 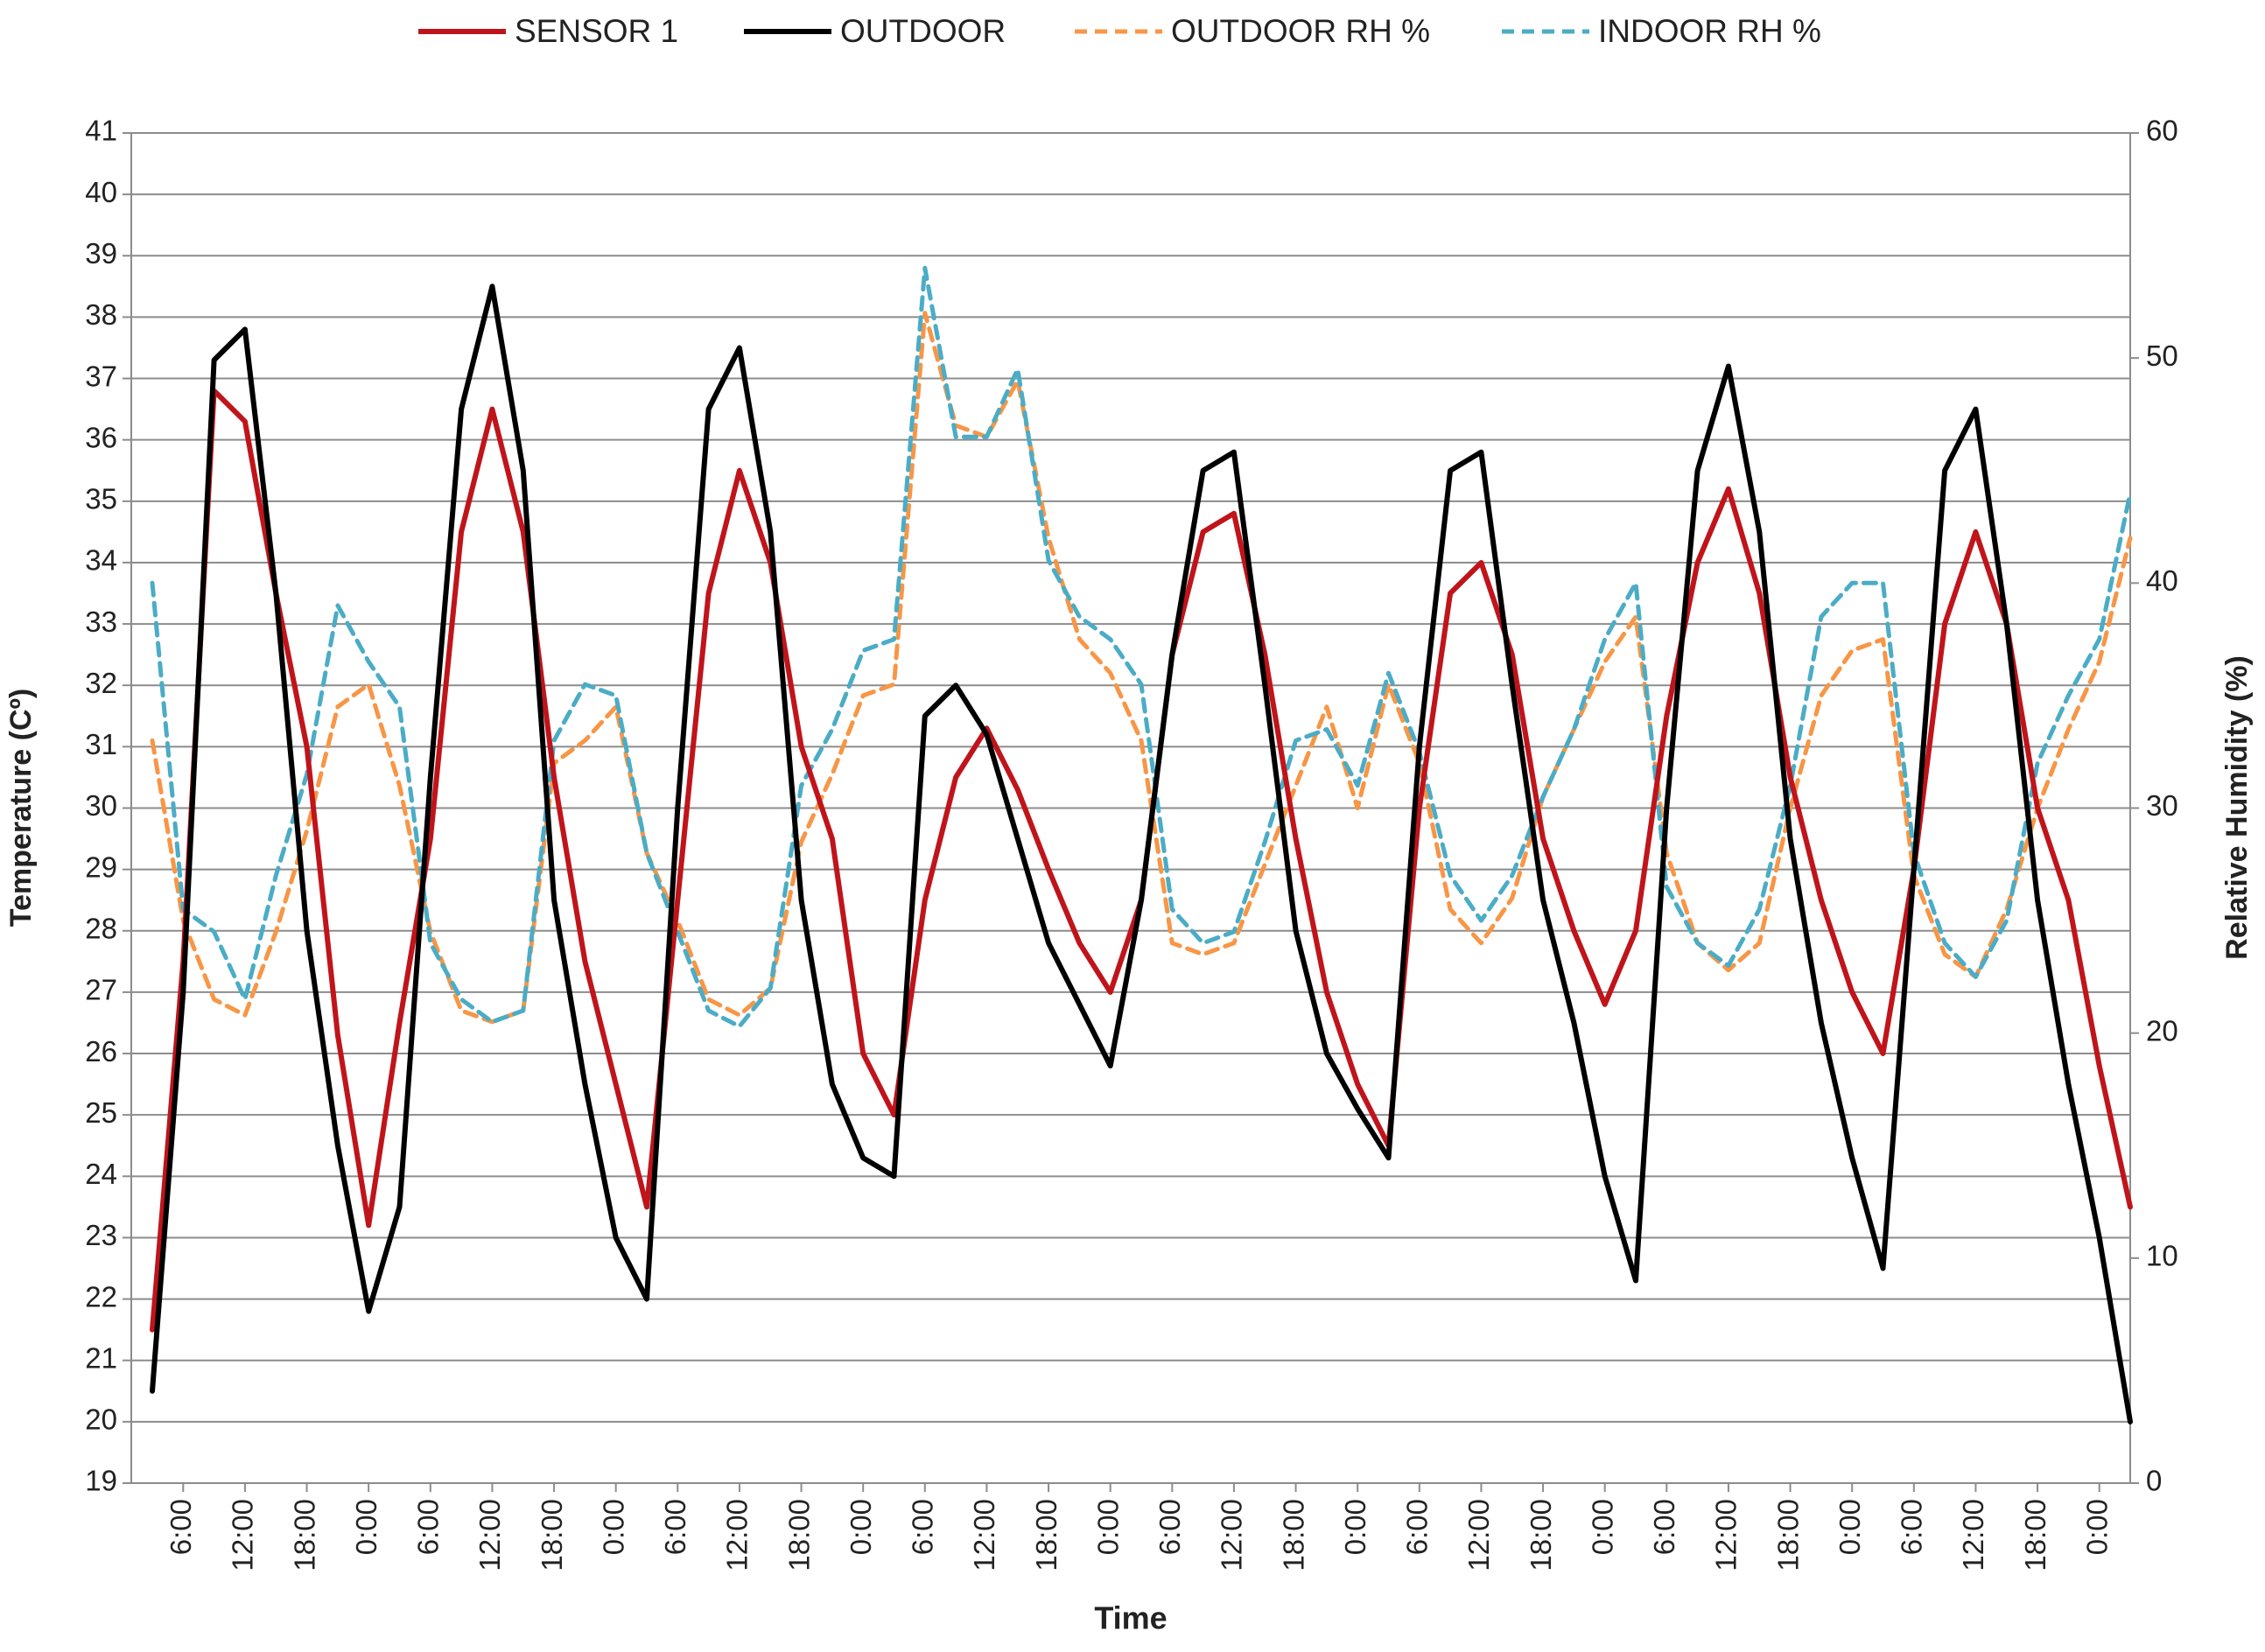 What do you see at coordinates (101, 1481) in the screenshot?
I see `y-tick-label: 19` at bounding box center [101, 1481].